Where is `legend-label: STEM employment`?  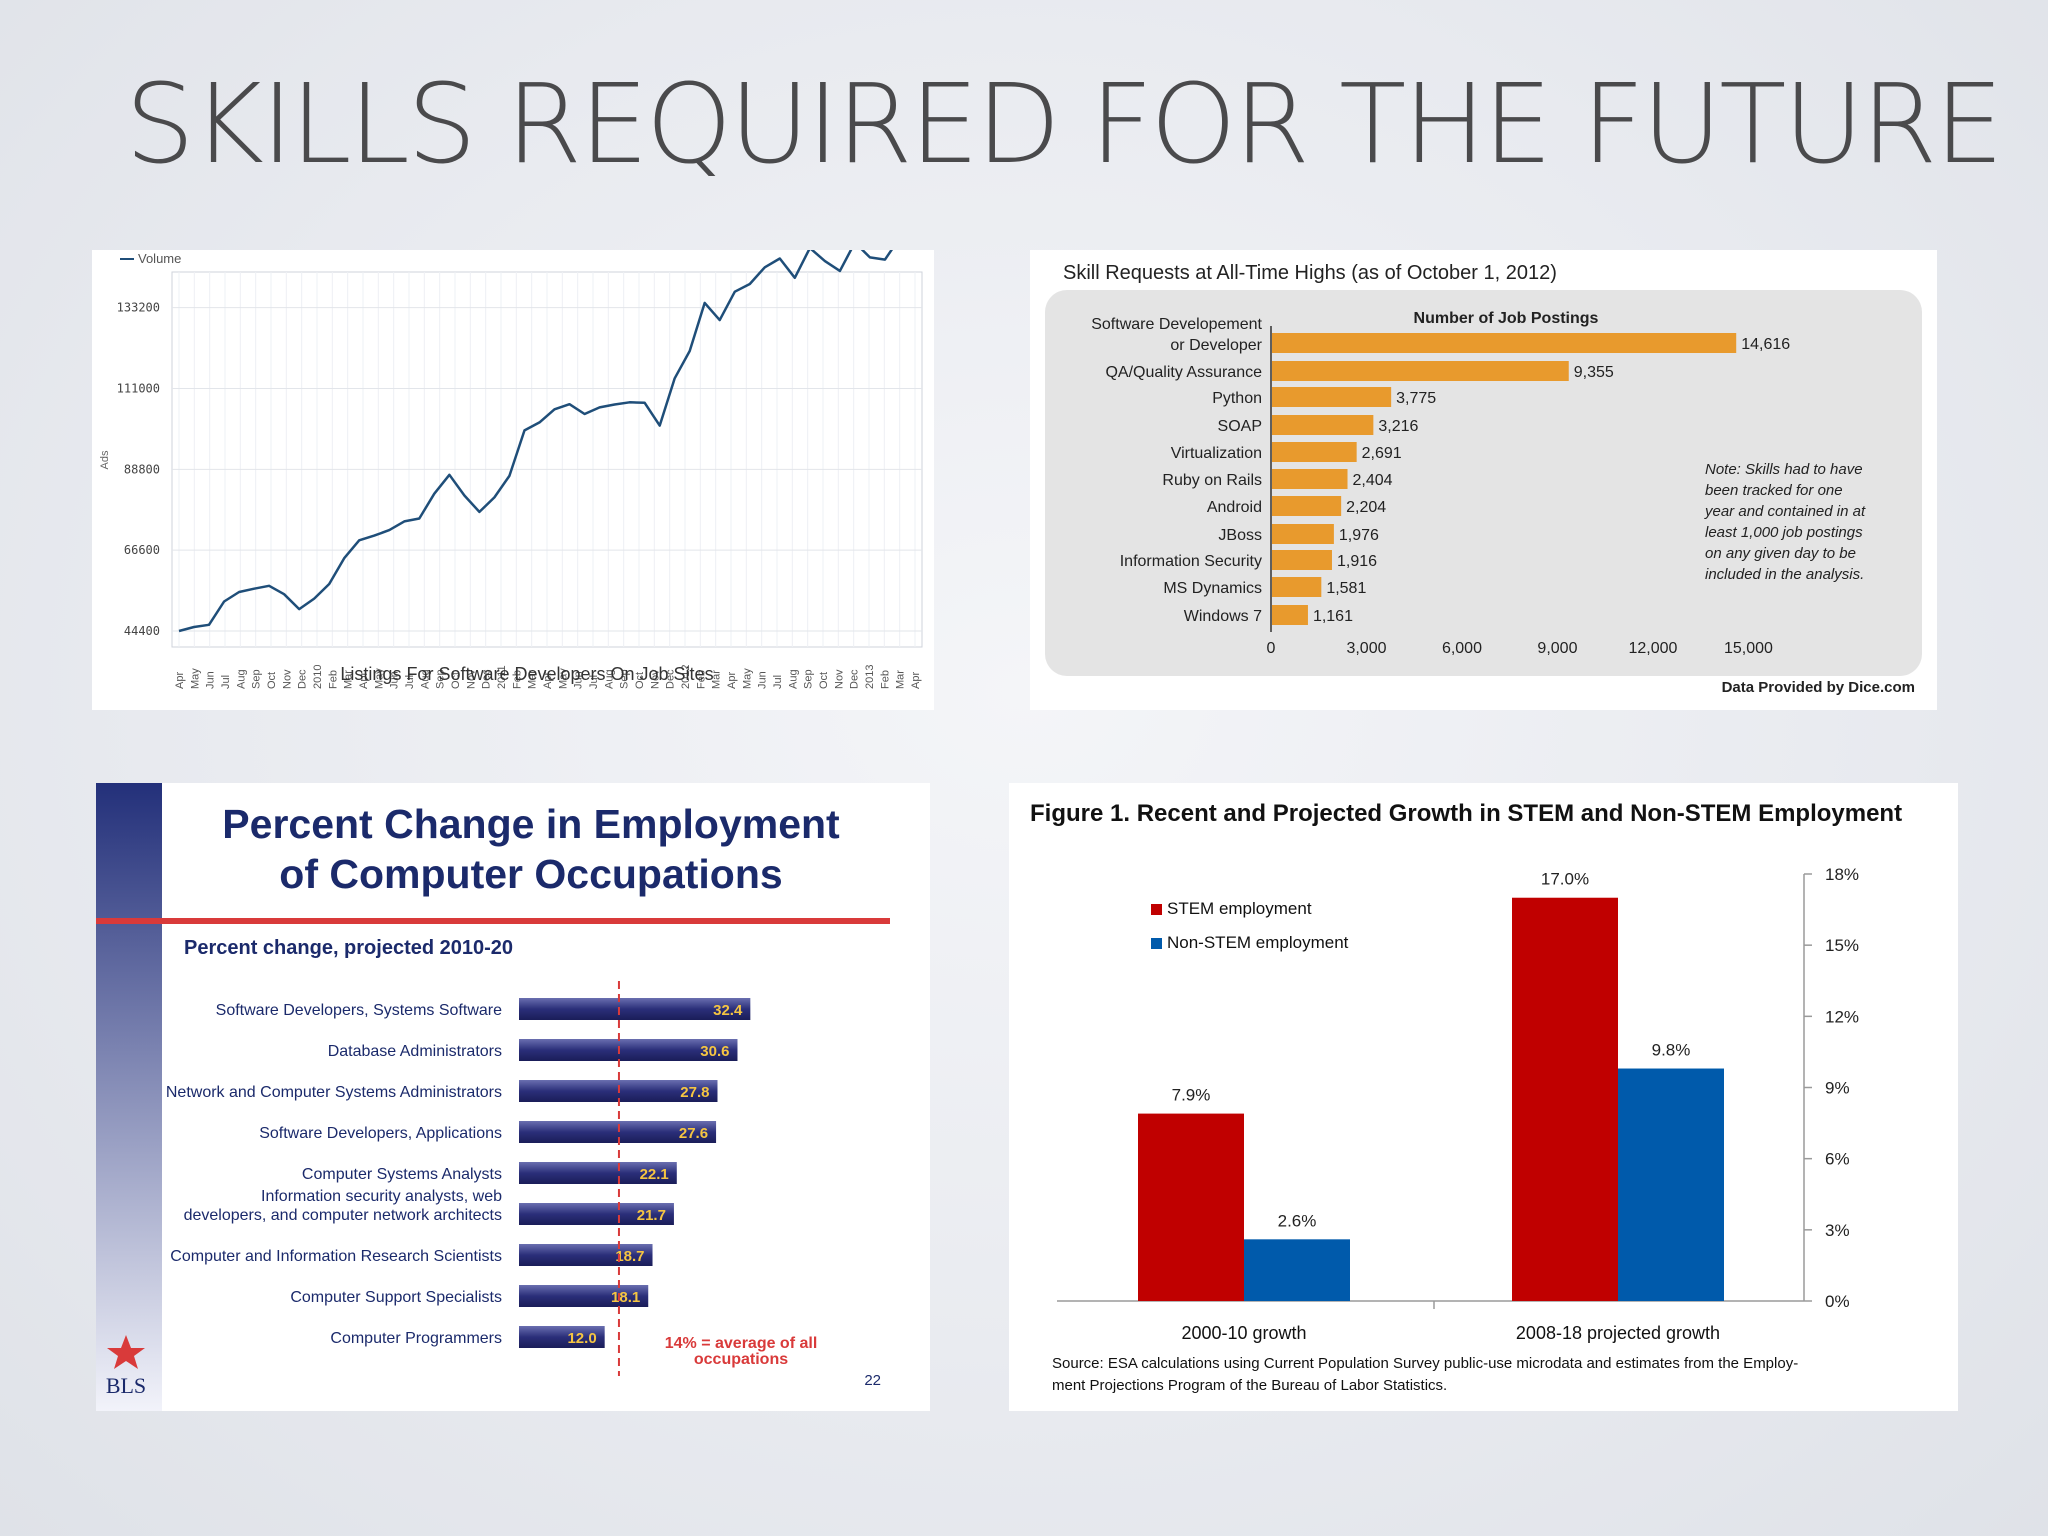 legend-label: STEM employment is located at coordinates (1239, 908).